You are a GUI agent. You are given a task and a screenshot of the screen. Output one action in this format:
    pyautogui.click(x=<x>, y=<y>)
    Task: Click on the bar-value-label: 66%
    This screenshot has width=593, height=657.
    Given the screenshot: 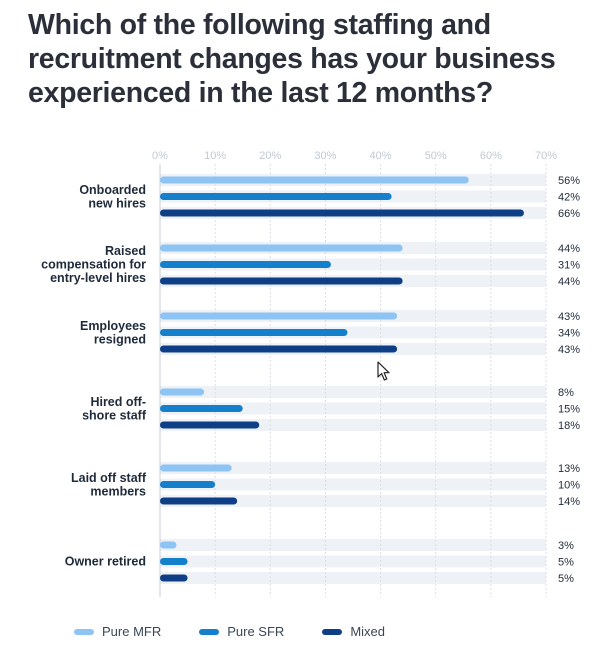 What is the action you would take?
    pyautogui.click(x=569, y=214)
    